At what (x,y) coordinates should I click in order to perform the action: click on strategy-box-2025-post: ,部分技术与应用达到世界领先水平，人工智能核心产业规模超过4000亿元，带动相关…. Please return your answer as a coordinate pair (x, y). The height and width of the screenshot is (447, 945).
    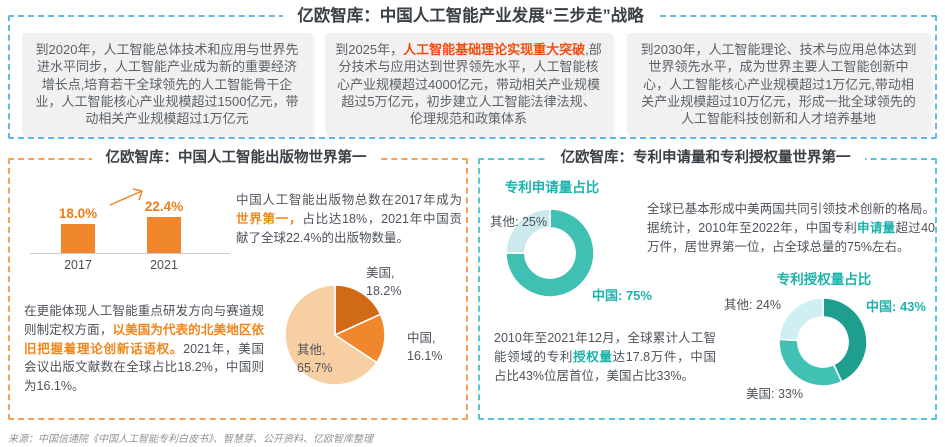
    Looking at the image, I should click on (469, 84).